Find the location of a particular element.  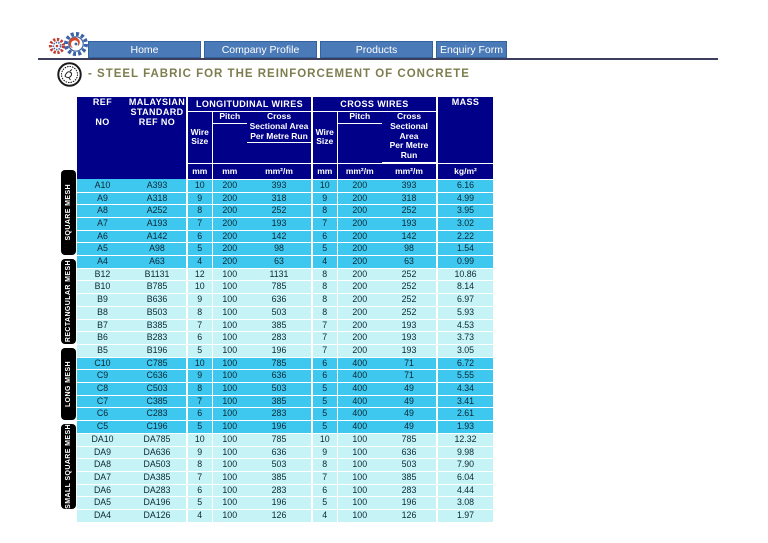

header-csa-cross: Cross Sectional Area Per Metre Run is located at coordinates (410, 137).